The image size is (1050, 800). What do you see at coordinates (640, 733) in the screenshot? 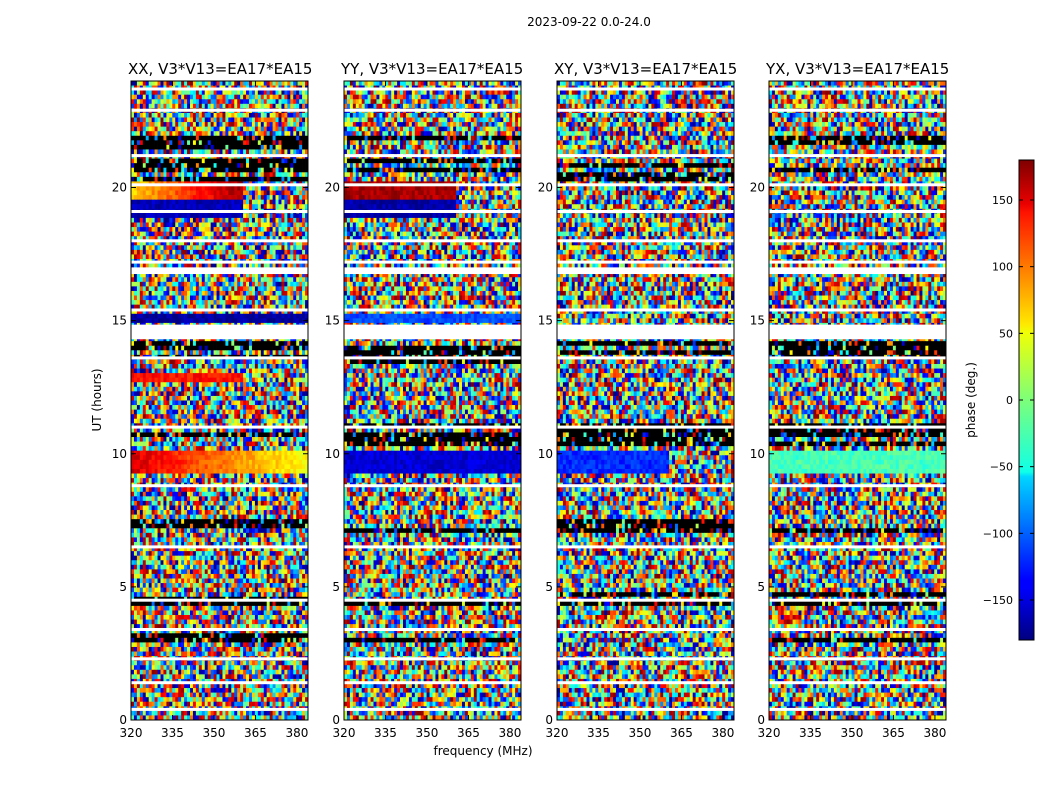
I see `x-tick-label: 350` at bounding box center [640, 733].